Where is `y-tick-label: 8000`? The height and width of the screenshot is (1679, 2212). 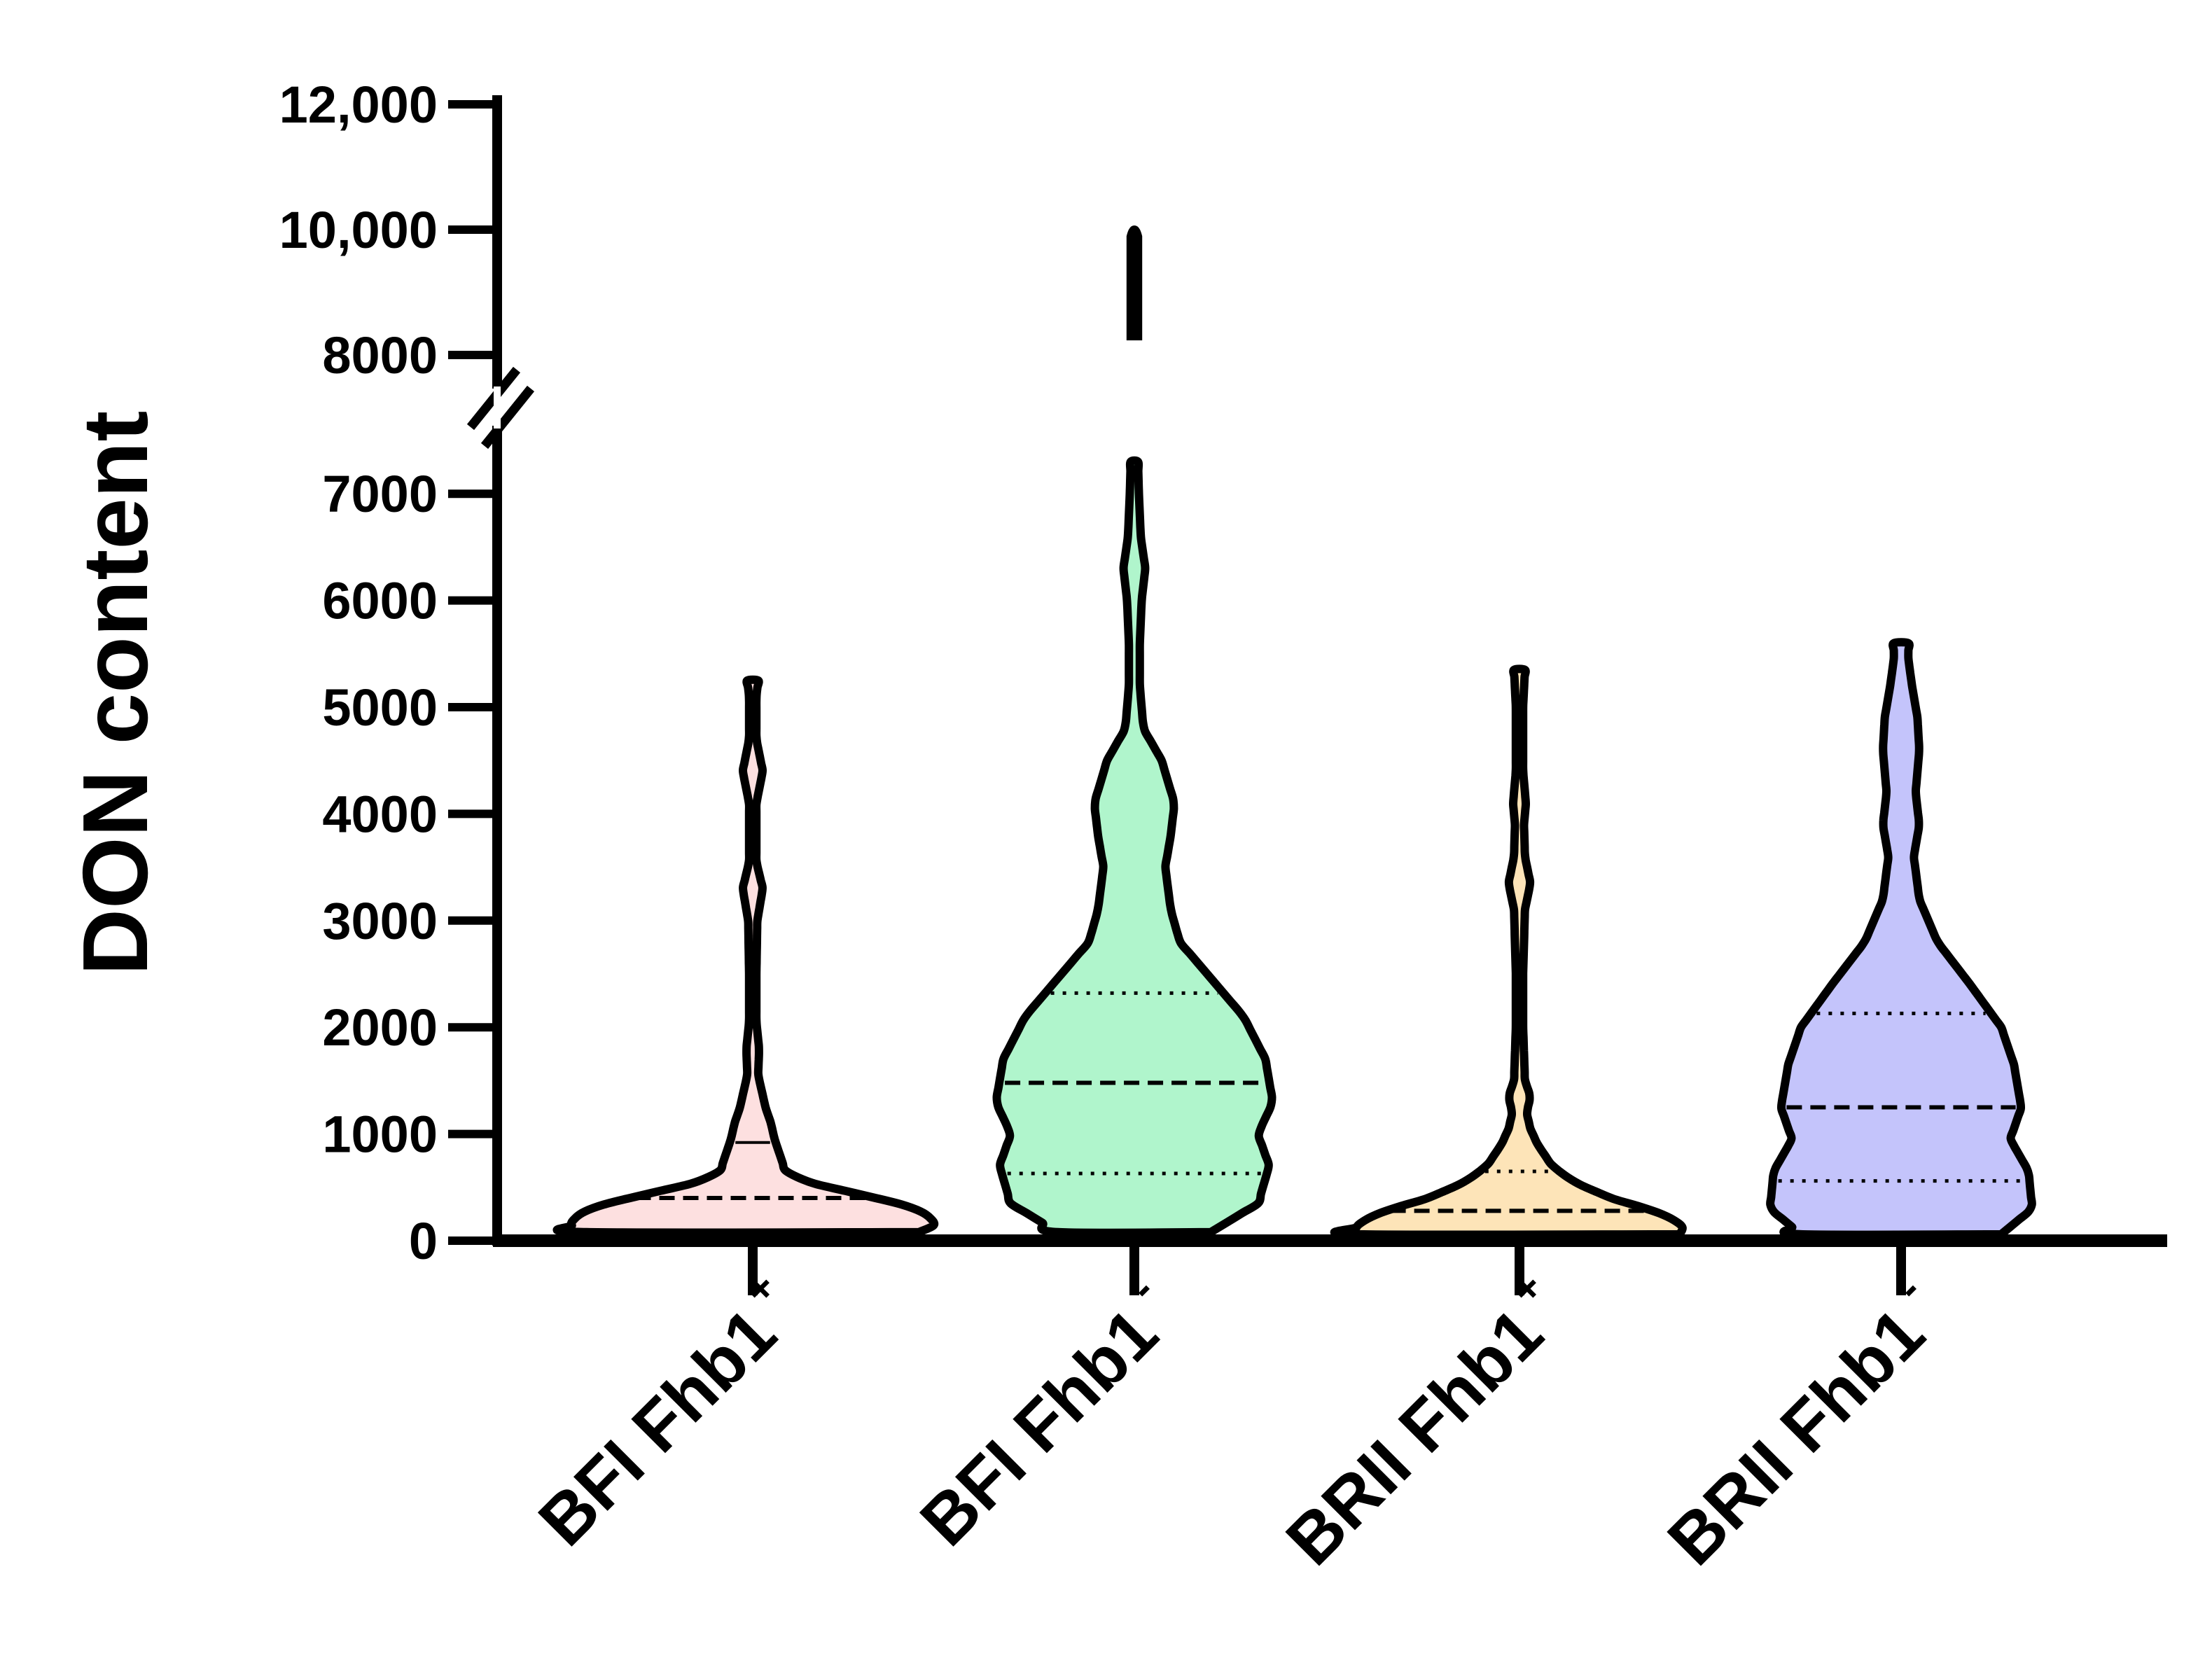 y-tick-label: 8000 is located at coordinates (380, 355).